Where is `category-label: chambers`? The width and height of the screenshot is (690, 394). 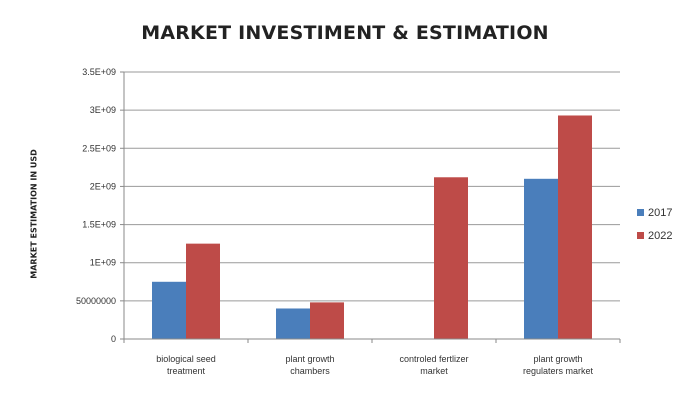
category-label: chambers is located at coordinates (310, 371).